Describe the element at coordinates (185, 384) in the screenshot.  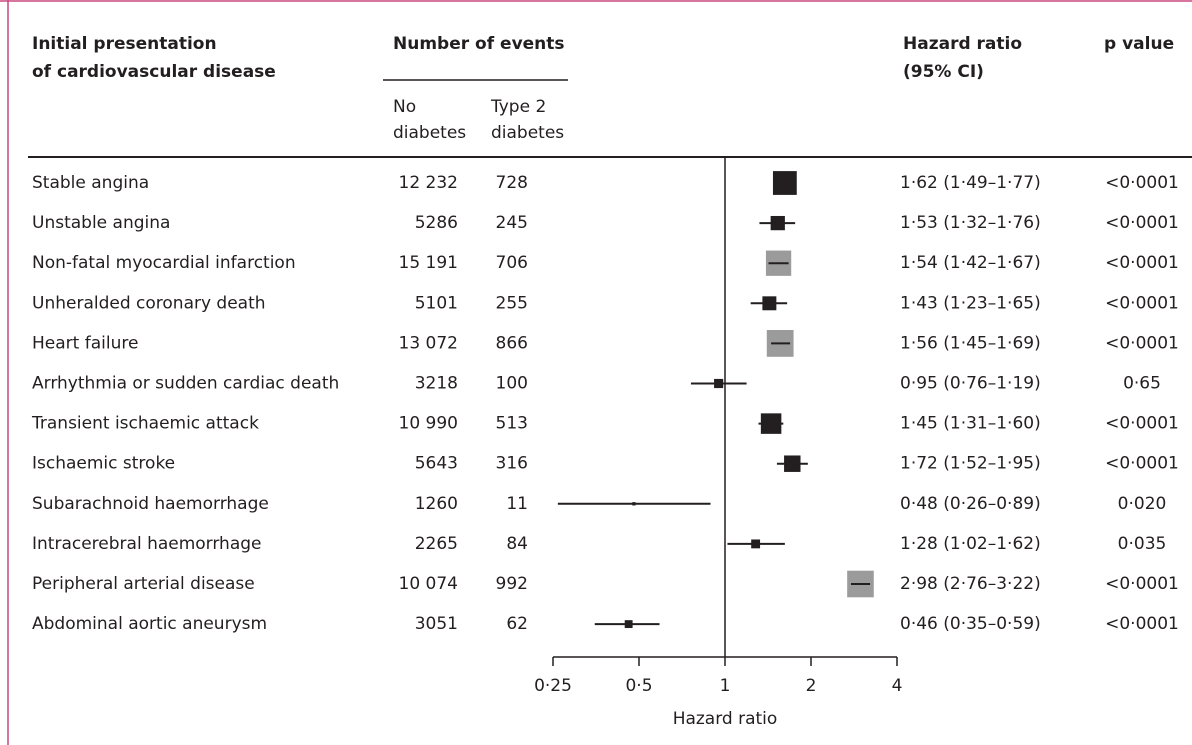
I see `row-name: Arrhythmia or sudden cardiac death` at that location.